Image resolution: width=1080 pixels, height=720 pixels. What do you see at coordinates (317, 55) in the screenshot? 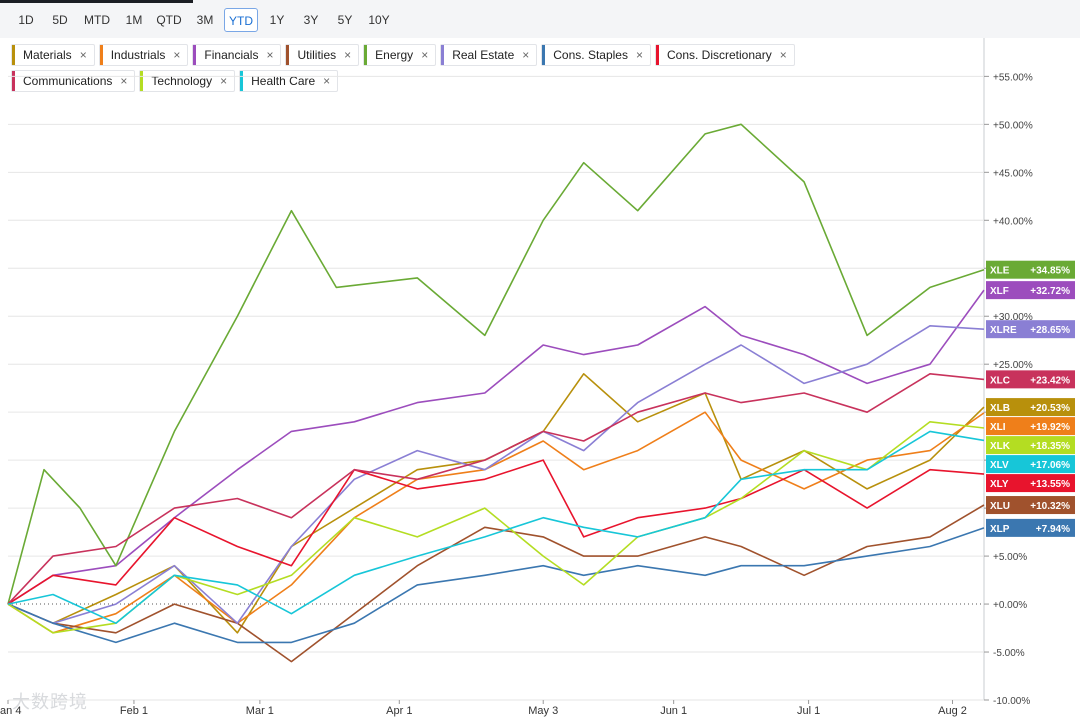
I see `legend-label: Utilities` at bounding box center [317, 55].